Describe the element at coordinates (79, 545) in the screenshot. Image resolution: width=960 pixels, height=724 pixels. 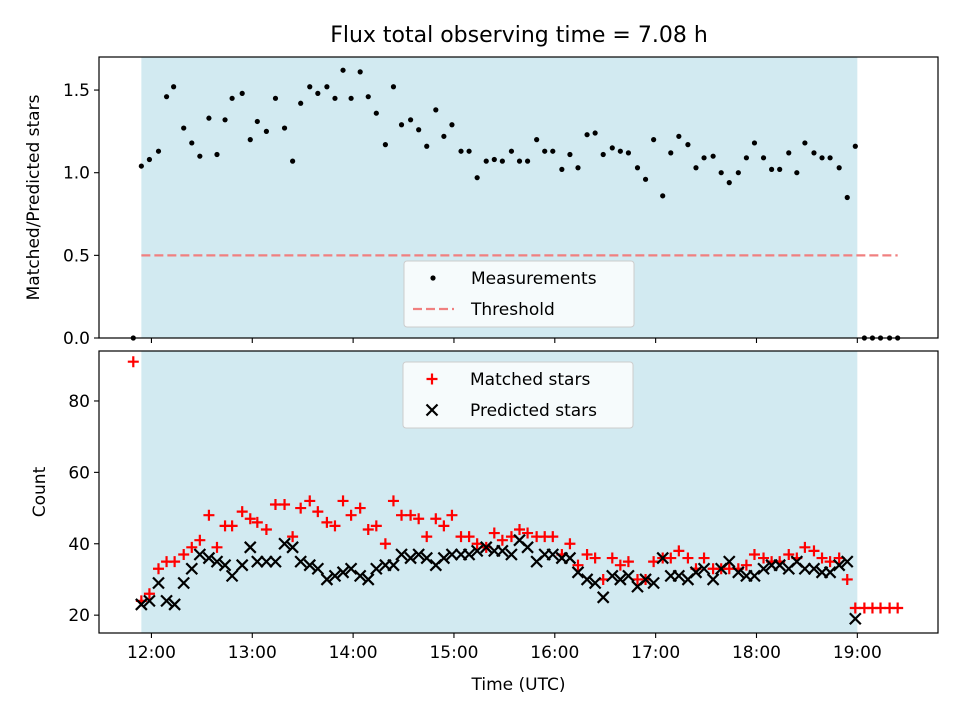
I see `y-tick-label: 40` at that location.